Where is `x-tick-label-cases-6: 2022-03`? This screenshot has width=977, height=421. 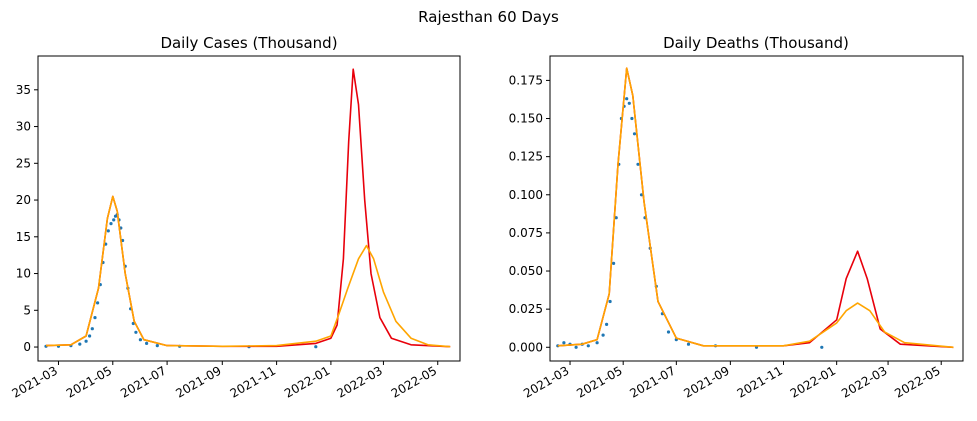 x-tick-label-cases-6: 2022-03 is located at coordinates (360, 381).